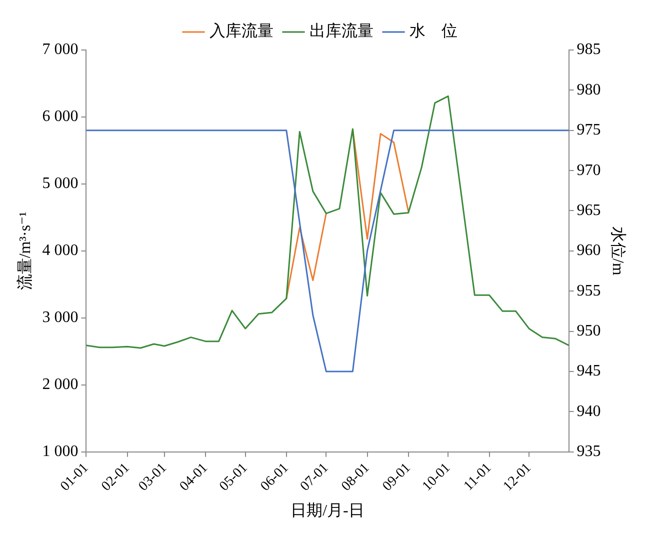  I want to click on y2-tick-label: 965, so click(588, 210).